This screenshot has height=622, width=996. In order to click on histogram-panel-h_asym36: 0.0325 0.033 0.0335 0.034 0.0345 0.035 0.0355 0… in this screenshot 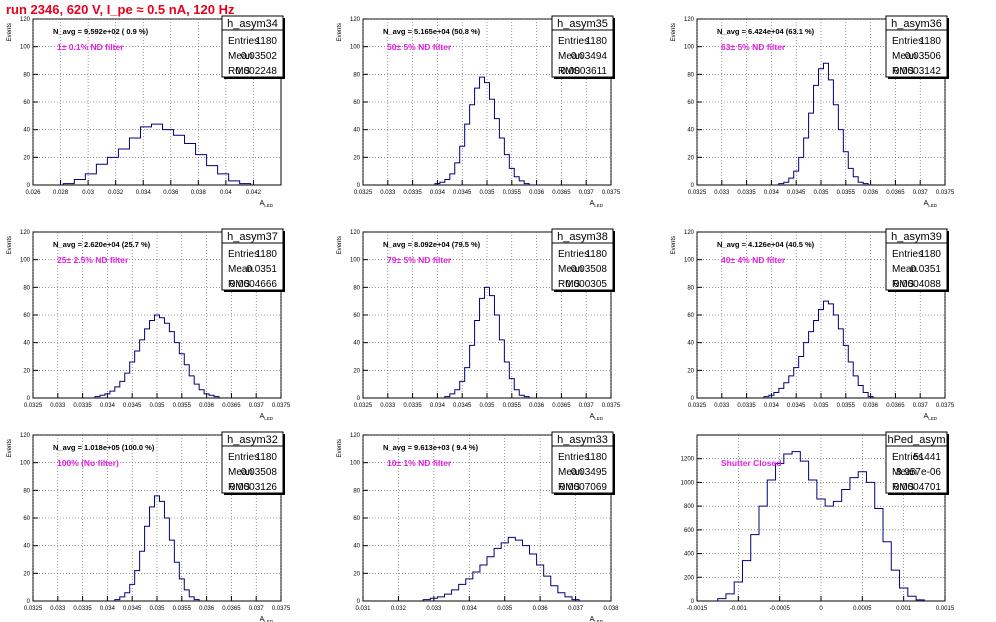, I will do `click(813, 111)`.